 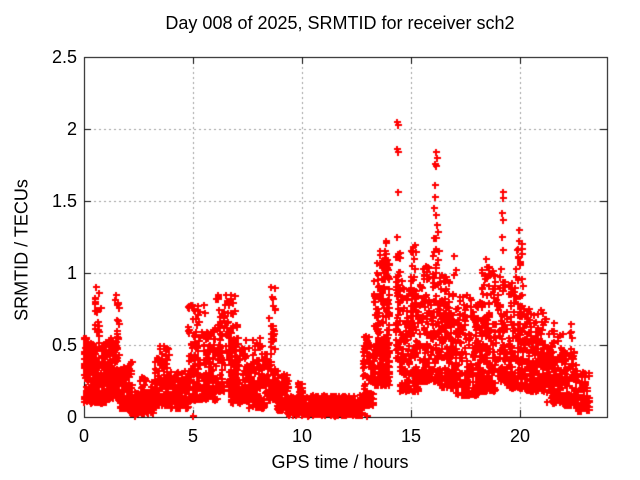 What do you see at coordinates (64, 201) in the screenshot?
I see `y-tick-label: 1.5` at bounding box center [64, 201].